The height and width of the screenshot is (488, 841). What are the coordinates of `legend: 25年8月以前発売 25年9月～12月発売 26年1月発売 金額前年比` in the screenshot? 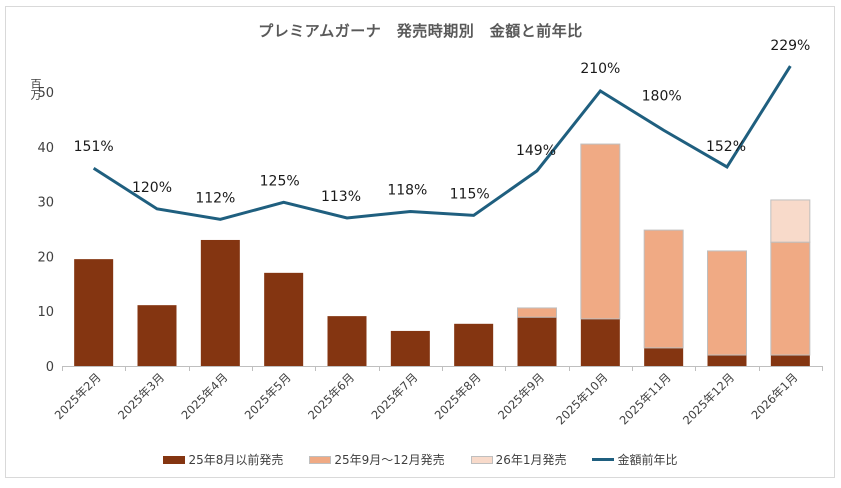 It's located at (420, 459).